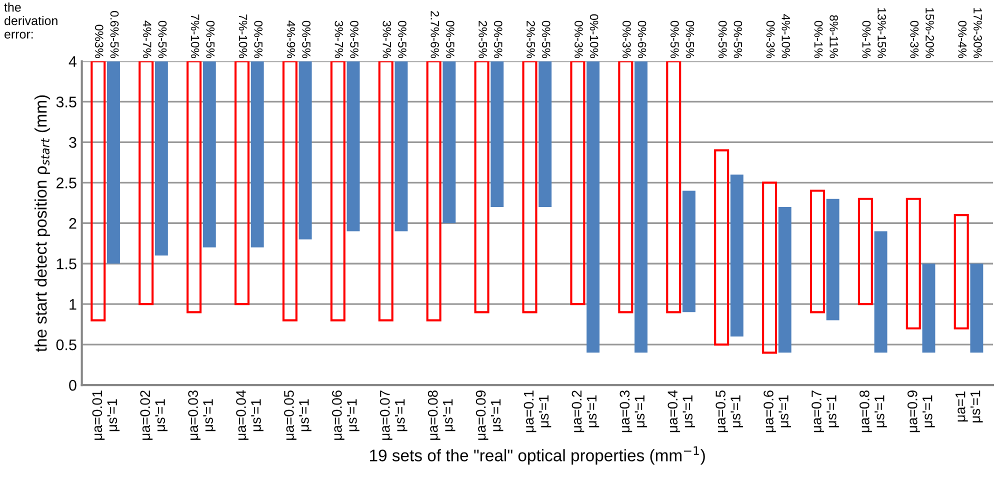  I want to click on text: 0%-10%, so click(594, 36).